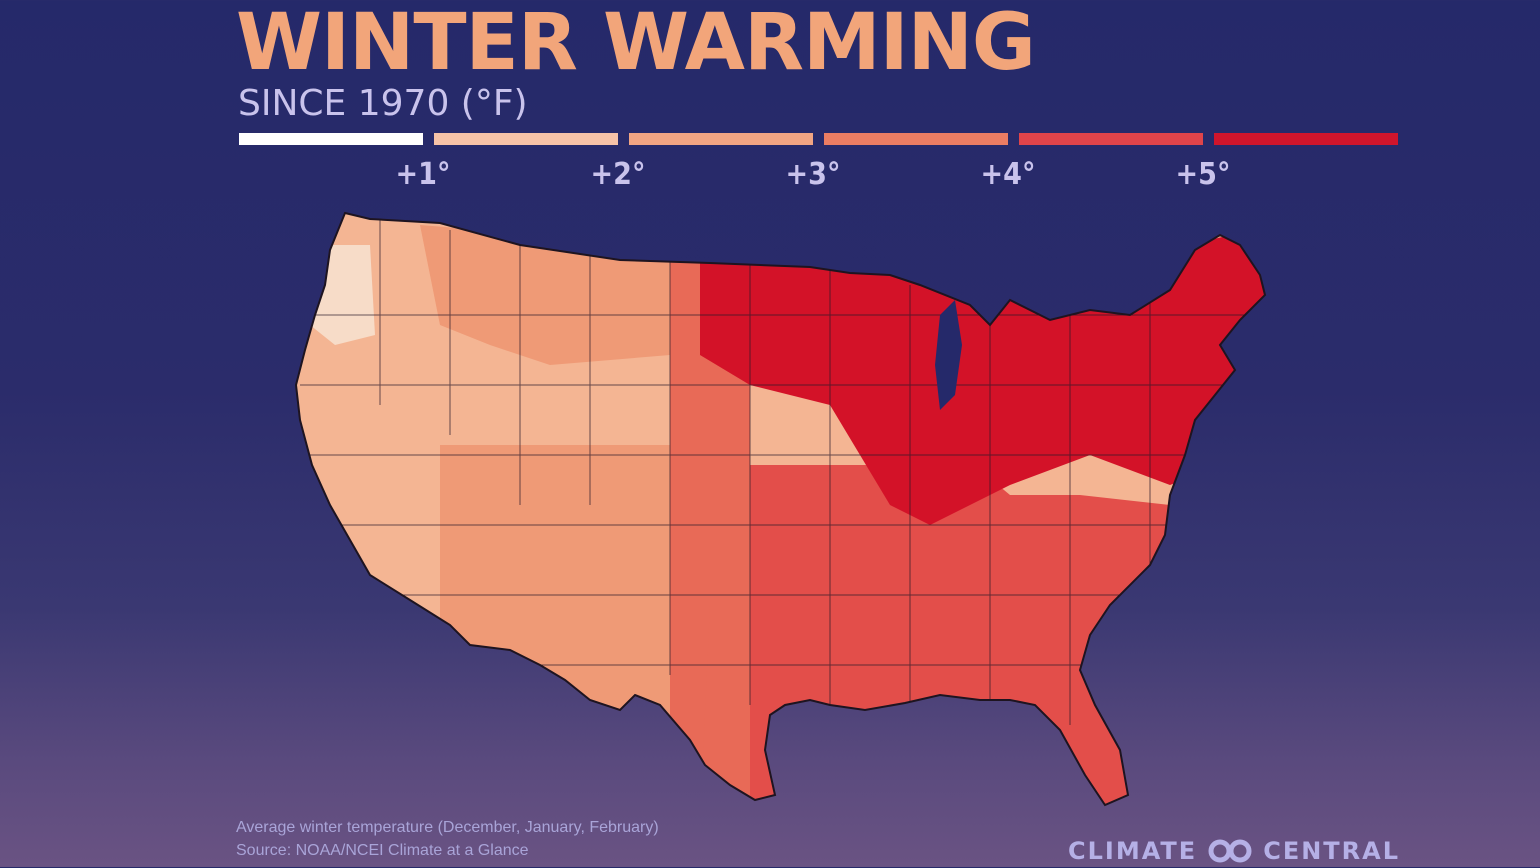 This screenshot has width=1540, height=868. What do you see at coordinates (545, 295) in the screenshot?
I see `region-northern-rockies` at bounding box center [545, 295].